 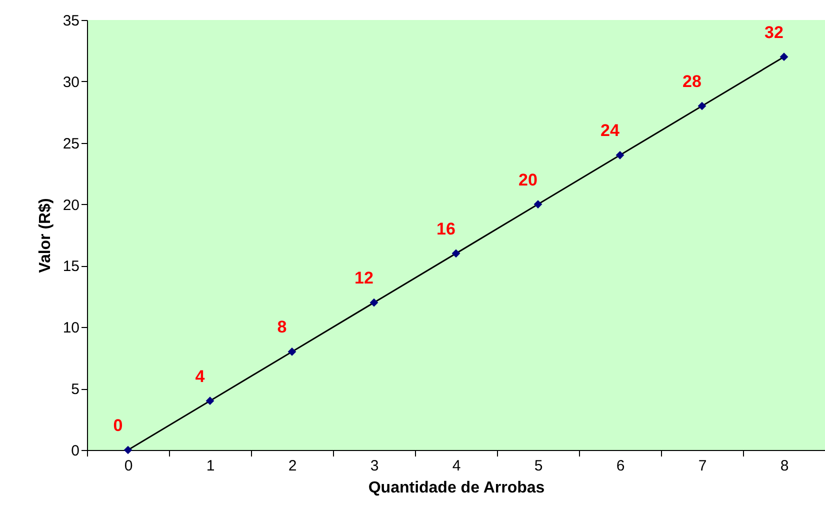 I want to click on x-tick-label: 7, so click(x=702, y=466).